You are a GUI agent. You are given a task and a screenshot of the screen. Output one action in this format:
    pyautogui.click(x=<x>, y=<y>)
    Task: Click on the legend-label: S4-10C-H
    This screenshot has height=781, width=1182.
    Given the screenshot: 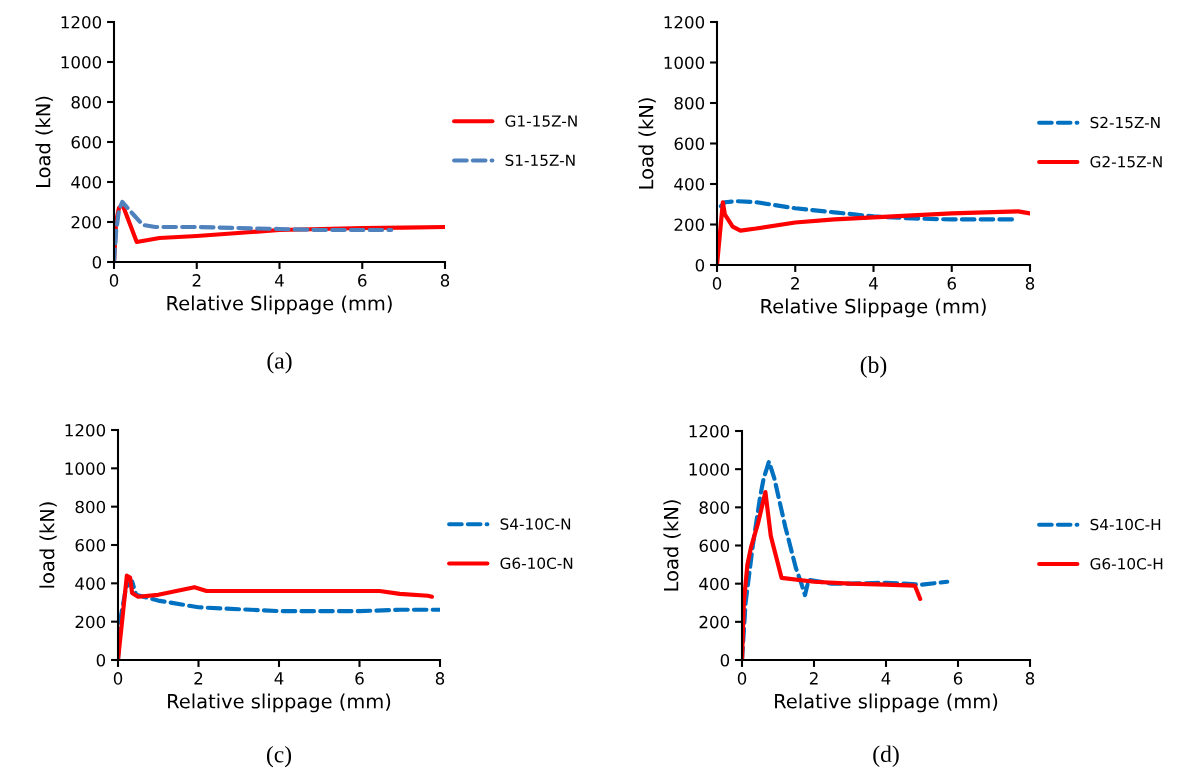 What is the action you would take?
    pyautogui.click(x=1125, y=524)
    